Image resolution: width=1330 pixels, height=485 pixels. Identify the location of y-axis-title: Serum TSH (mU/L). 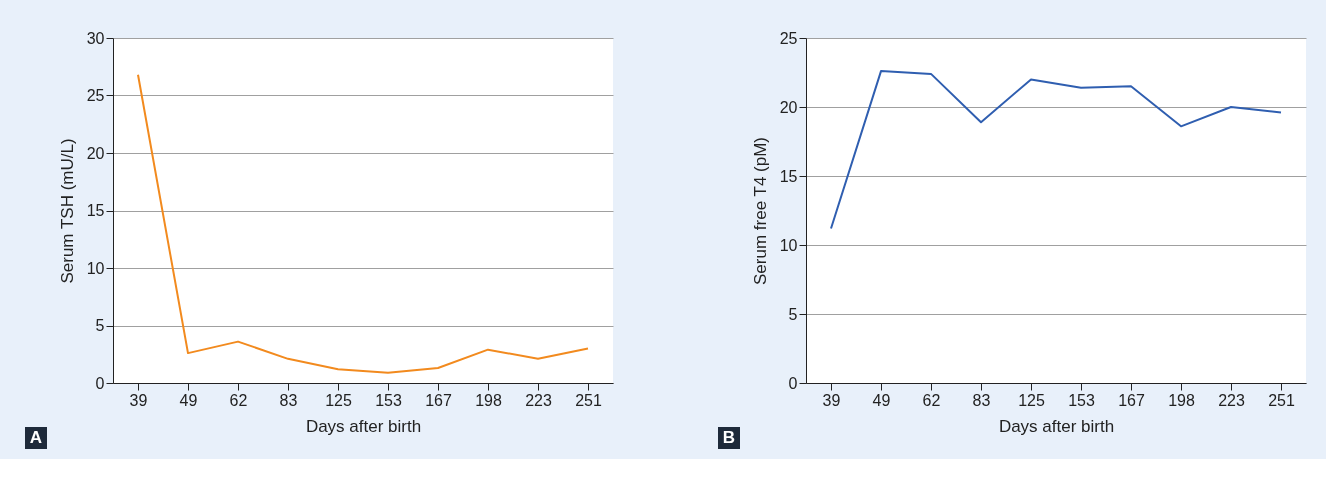
(67, 211).